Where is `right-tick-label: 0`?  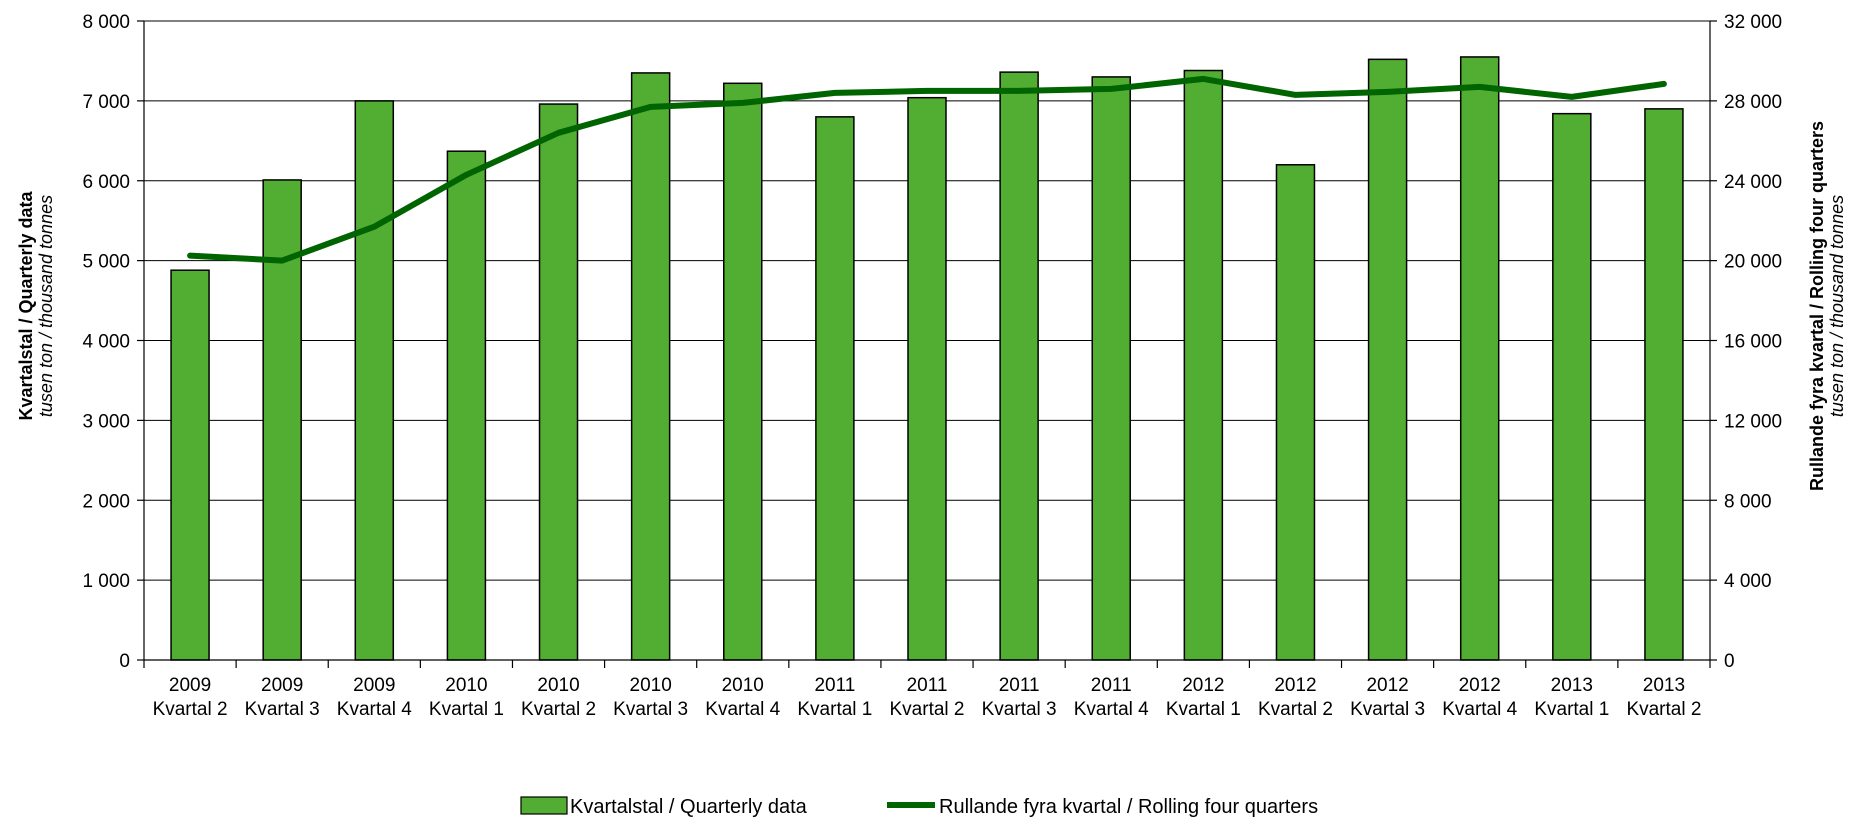 right-tick-label: 0 is located at coordinates (1729, 661).